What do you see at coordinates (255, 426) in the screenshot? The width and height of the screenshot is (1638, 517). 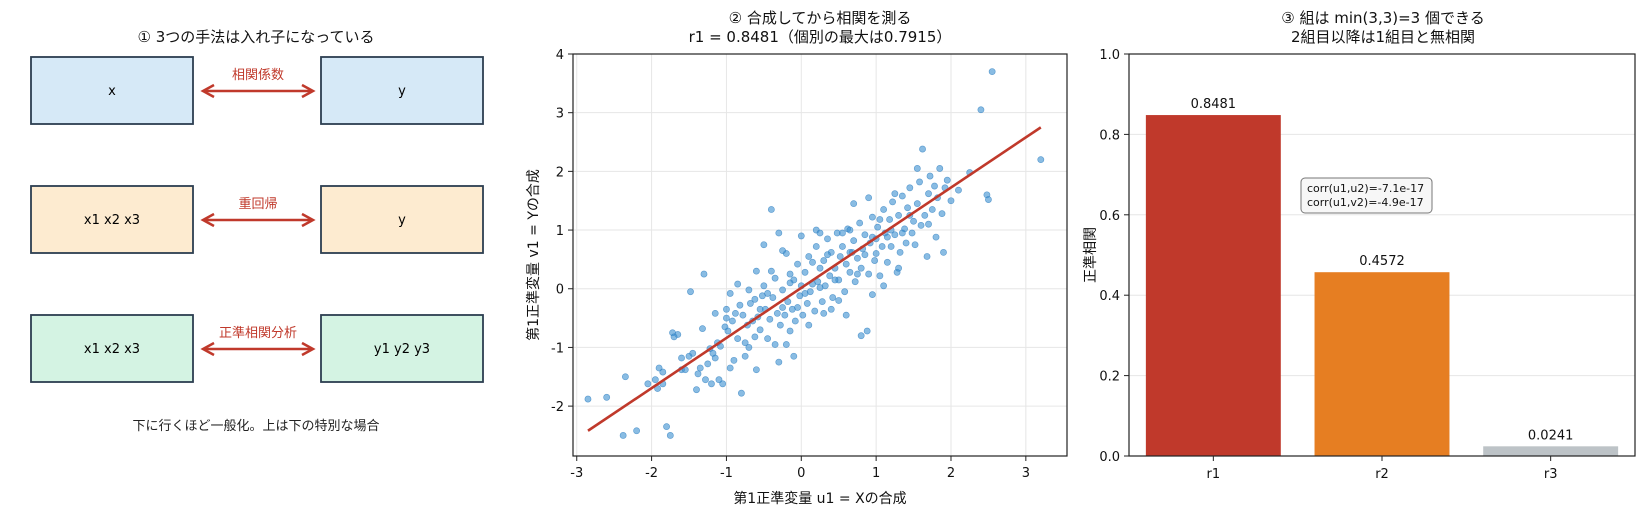 I see `panel1-caption: 下に行くほど一般化。上は下の特別な場合` at bounding box center [255, 426].